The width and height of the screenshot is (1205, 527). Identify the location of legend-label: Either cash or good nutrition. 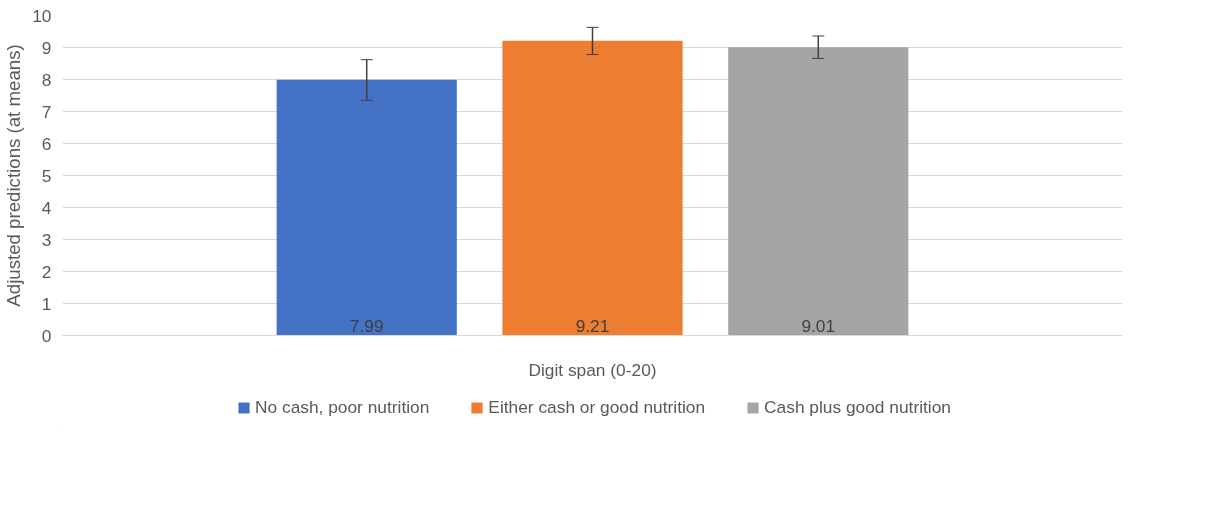
(597, 407).